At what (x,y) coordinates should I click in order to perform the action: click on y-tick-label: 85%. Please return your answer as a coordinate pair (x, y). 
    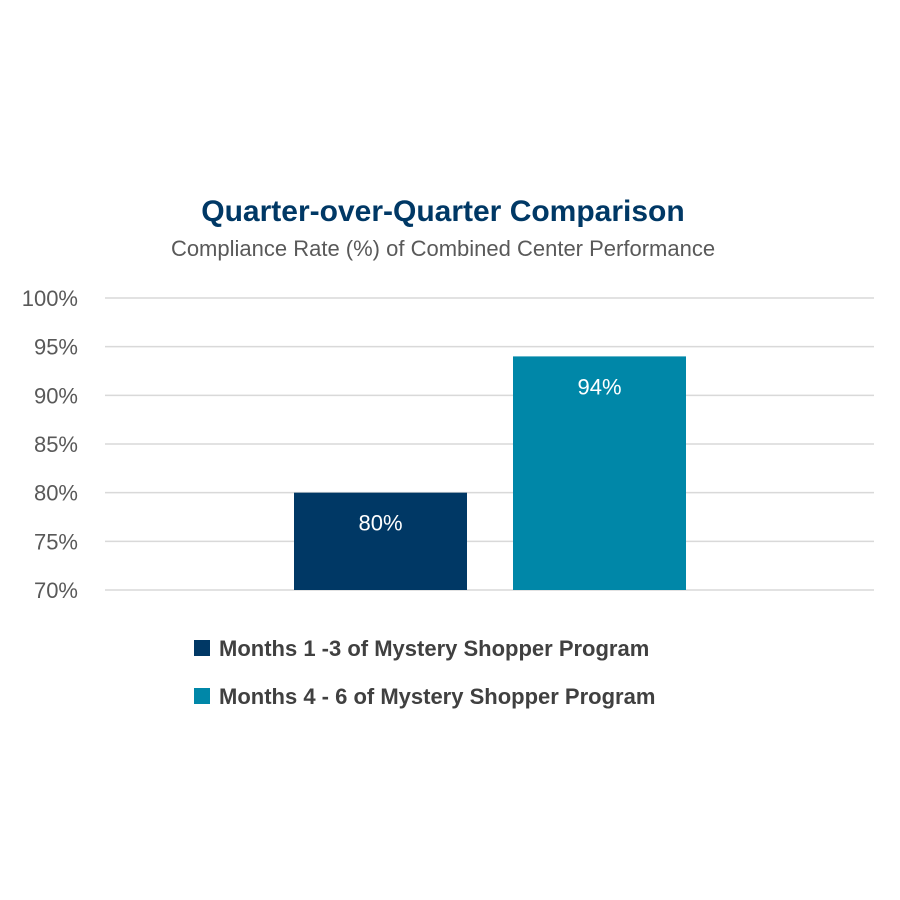
    Looking at the image, I should click on (56, 444).